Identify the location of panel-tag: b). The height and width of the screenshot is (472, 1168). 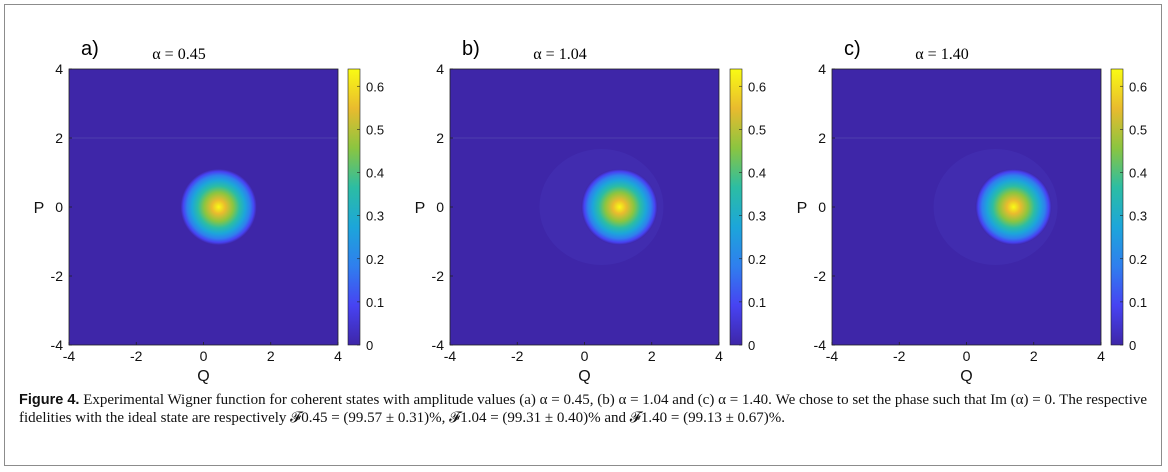
(471, 49).